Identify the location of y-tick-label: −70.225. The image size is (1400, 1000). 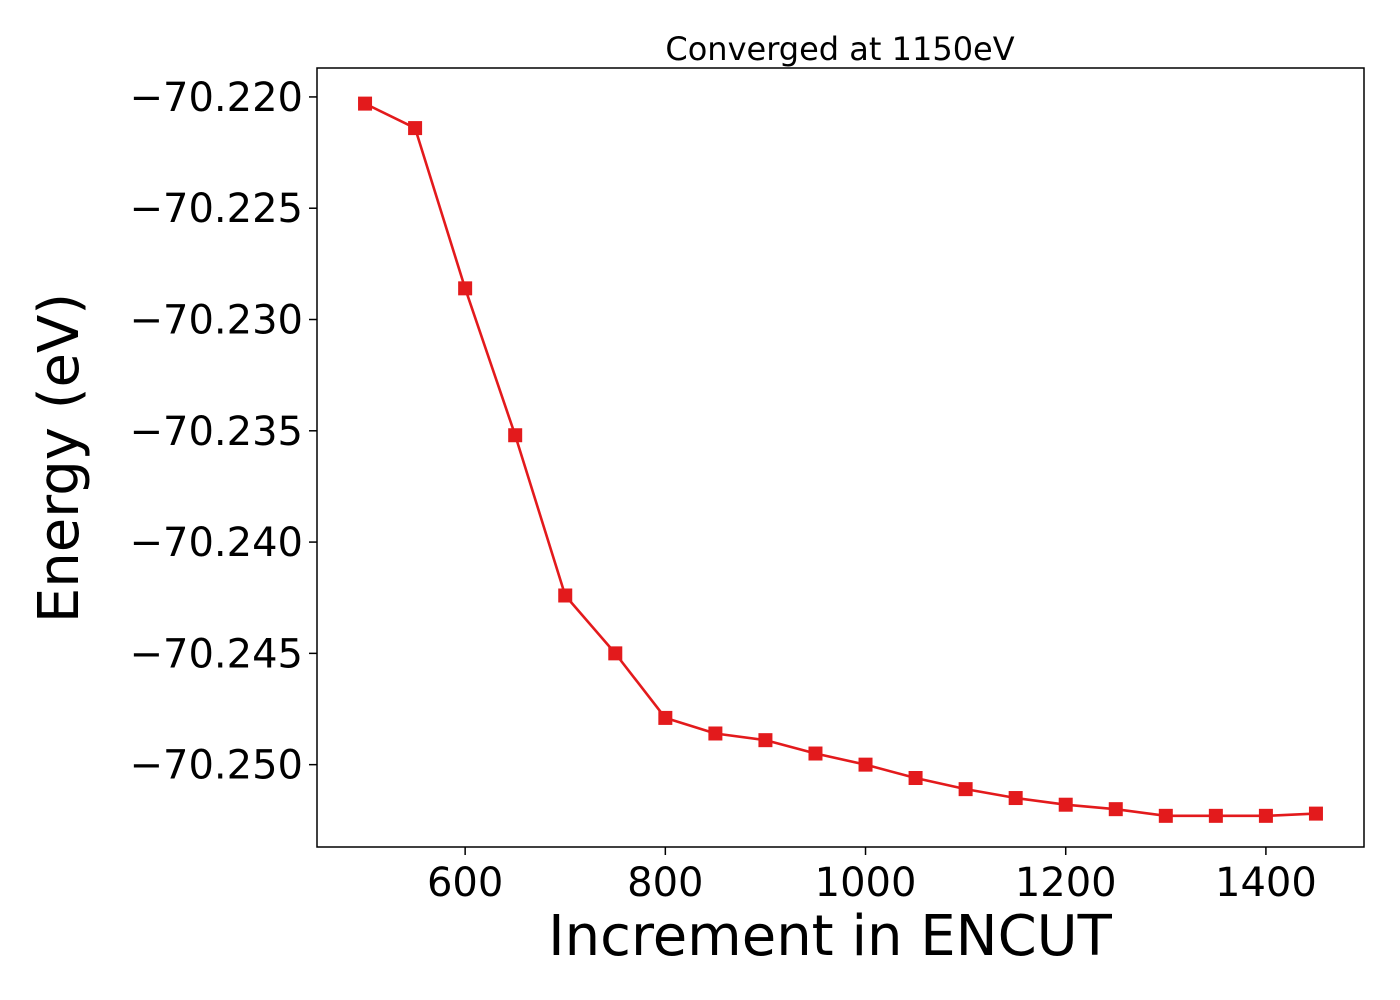
(216, 209).